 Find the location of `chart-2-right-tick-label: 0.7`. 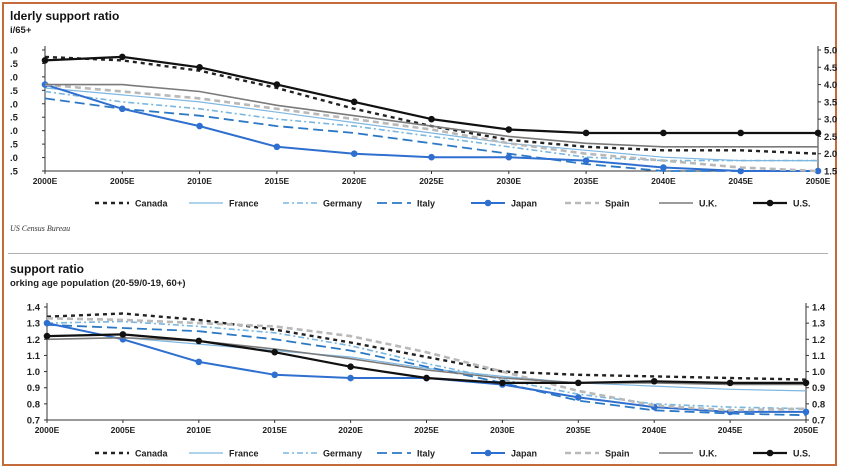

chart-2-right-tick-label: 0.7 is located at coordinates (818, 421).